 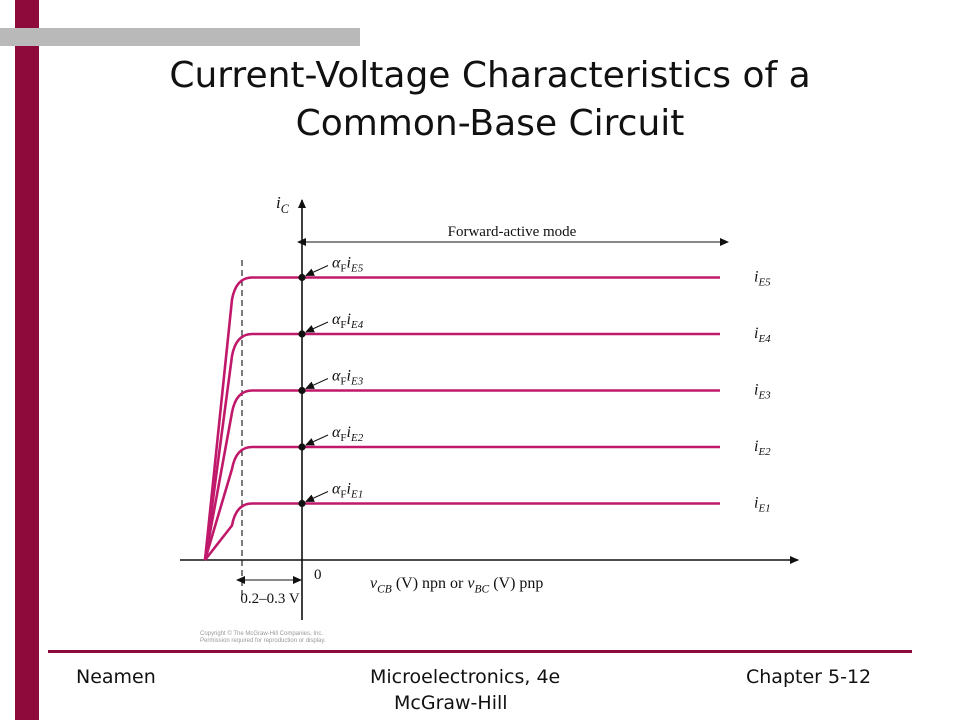 What do you see at coordinates (762, 392) in the screenshot?
I see `series-label-iE3: iE3` at bounding box center [762, 392].